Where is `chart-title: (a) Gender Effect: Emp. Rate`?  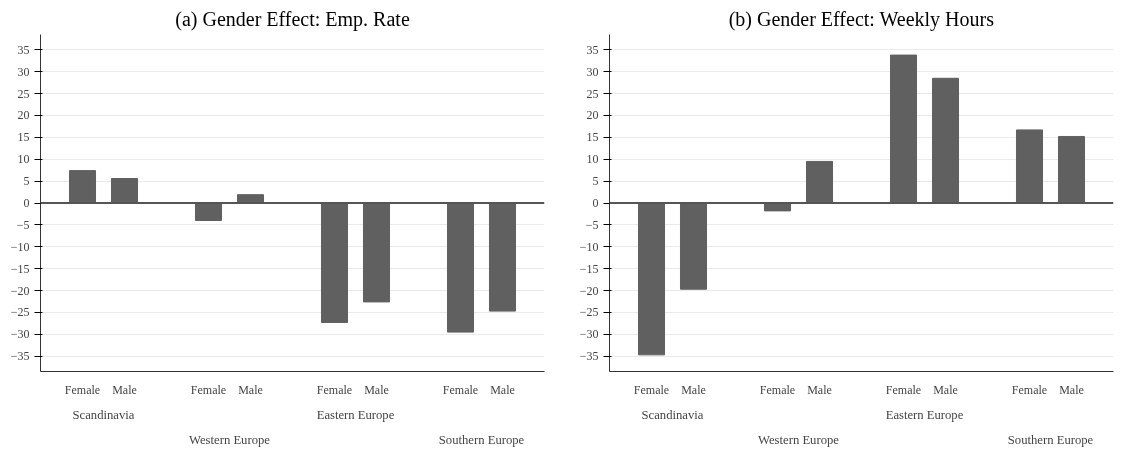 chart-title: (a) Gender Effect: Emp. Rate is located at coordinates (292, 19).